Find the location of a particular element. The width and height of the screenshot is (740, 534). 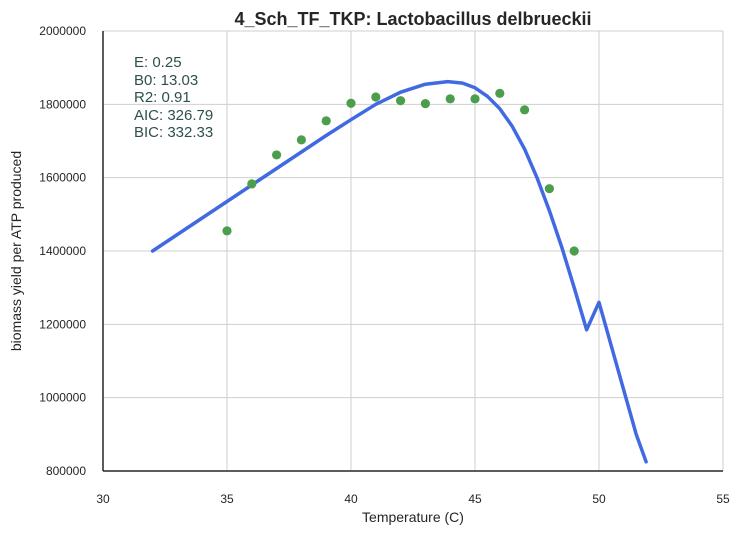

x-tick-label: 35 is located at coordinates (227, 499).